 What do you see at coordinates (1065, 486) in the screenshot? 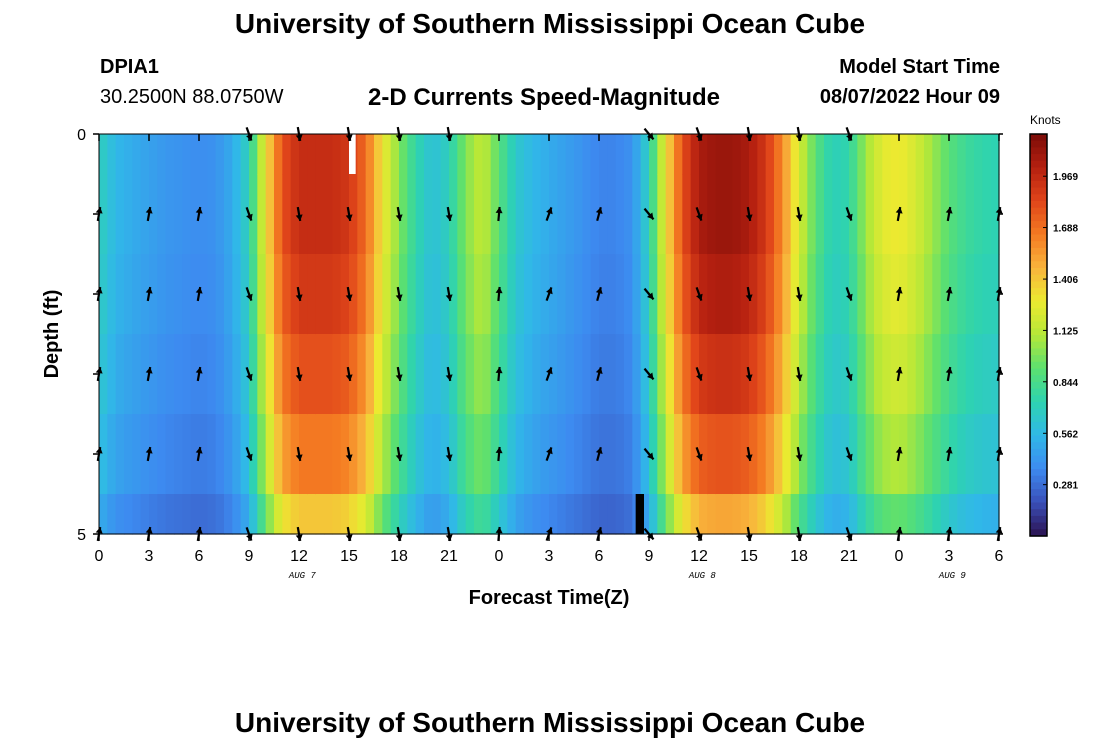
I see `colorbar-tick-label: 0.281` at bounding box center [1065, 486].